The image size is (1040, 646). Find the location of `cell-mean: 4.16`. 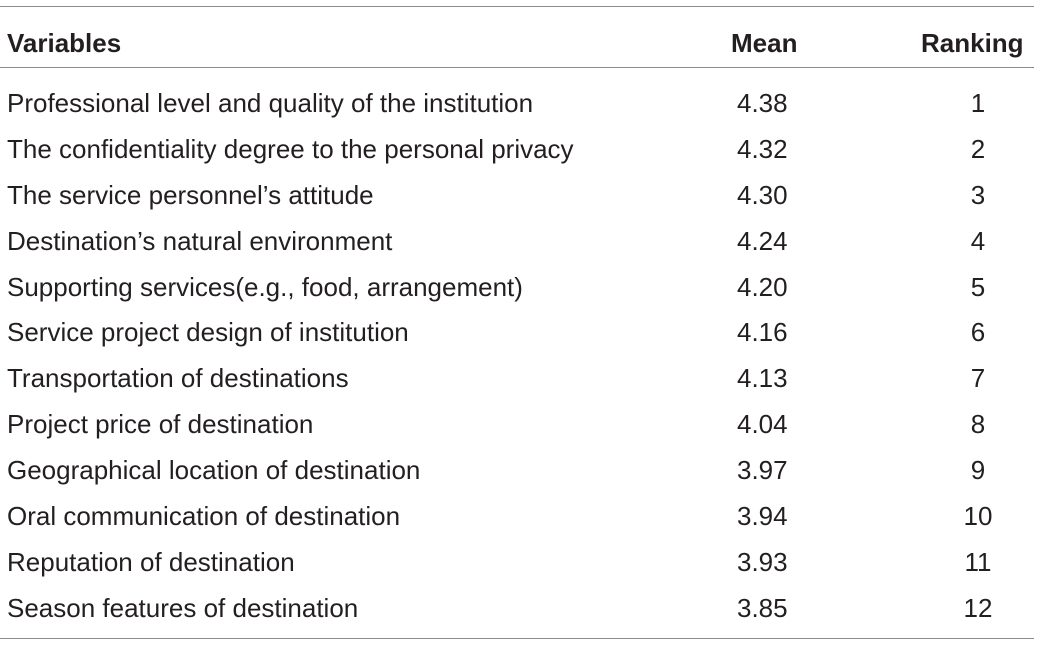

cell-mean: 4.16 is located at coordinates (762, 332).